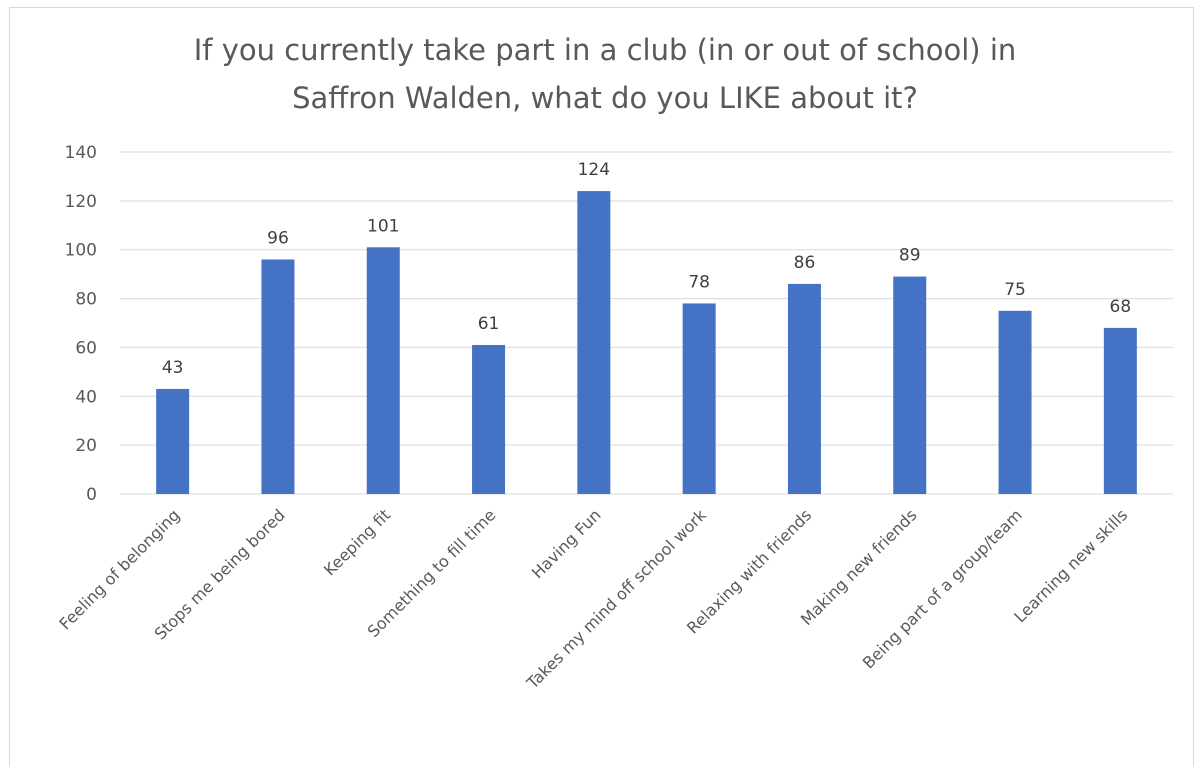 This screenshot has height=767, width=1202. What do you see at coordinates (119, 569) in the screenshot?
I see `category-label: Feeling of belonging` at bounding box center [119, 569].